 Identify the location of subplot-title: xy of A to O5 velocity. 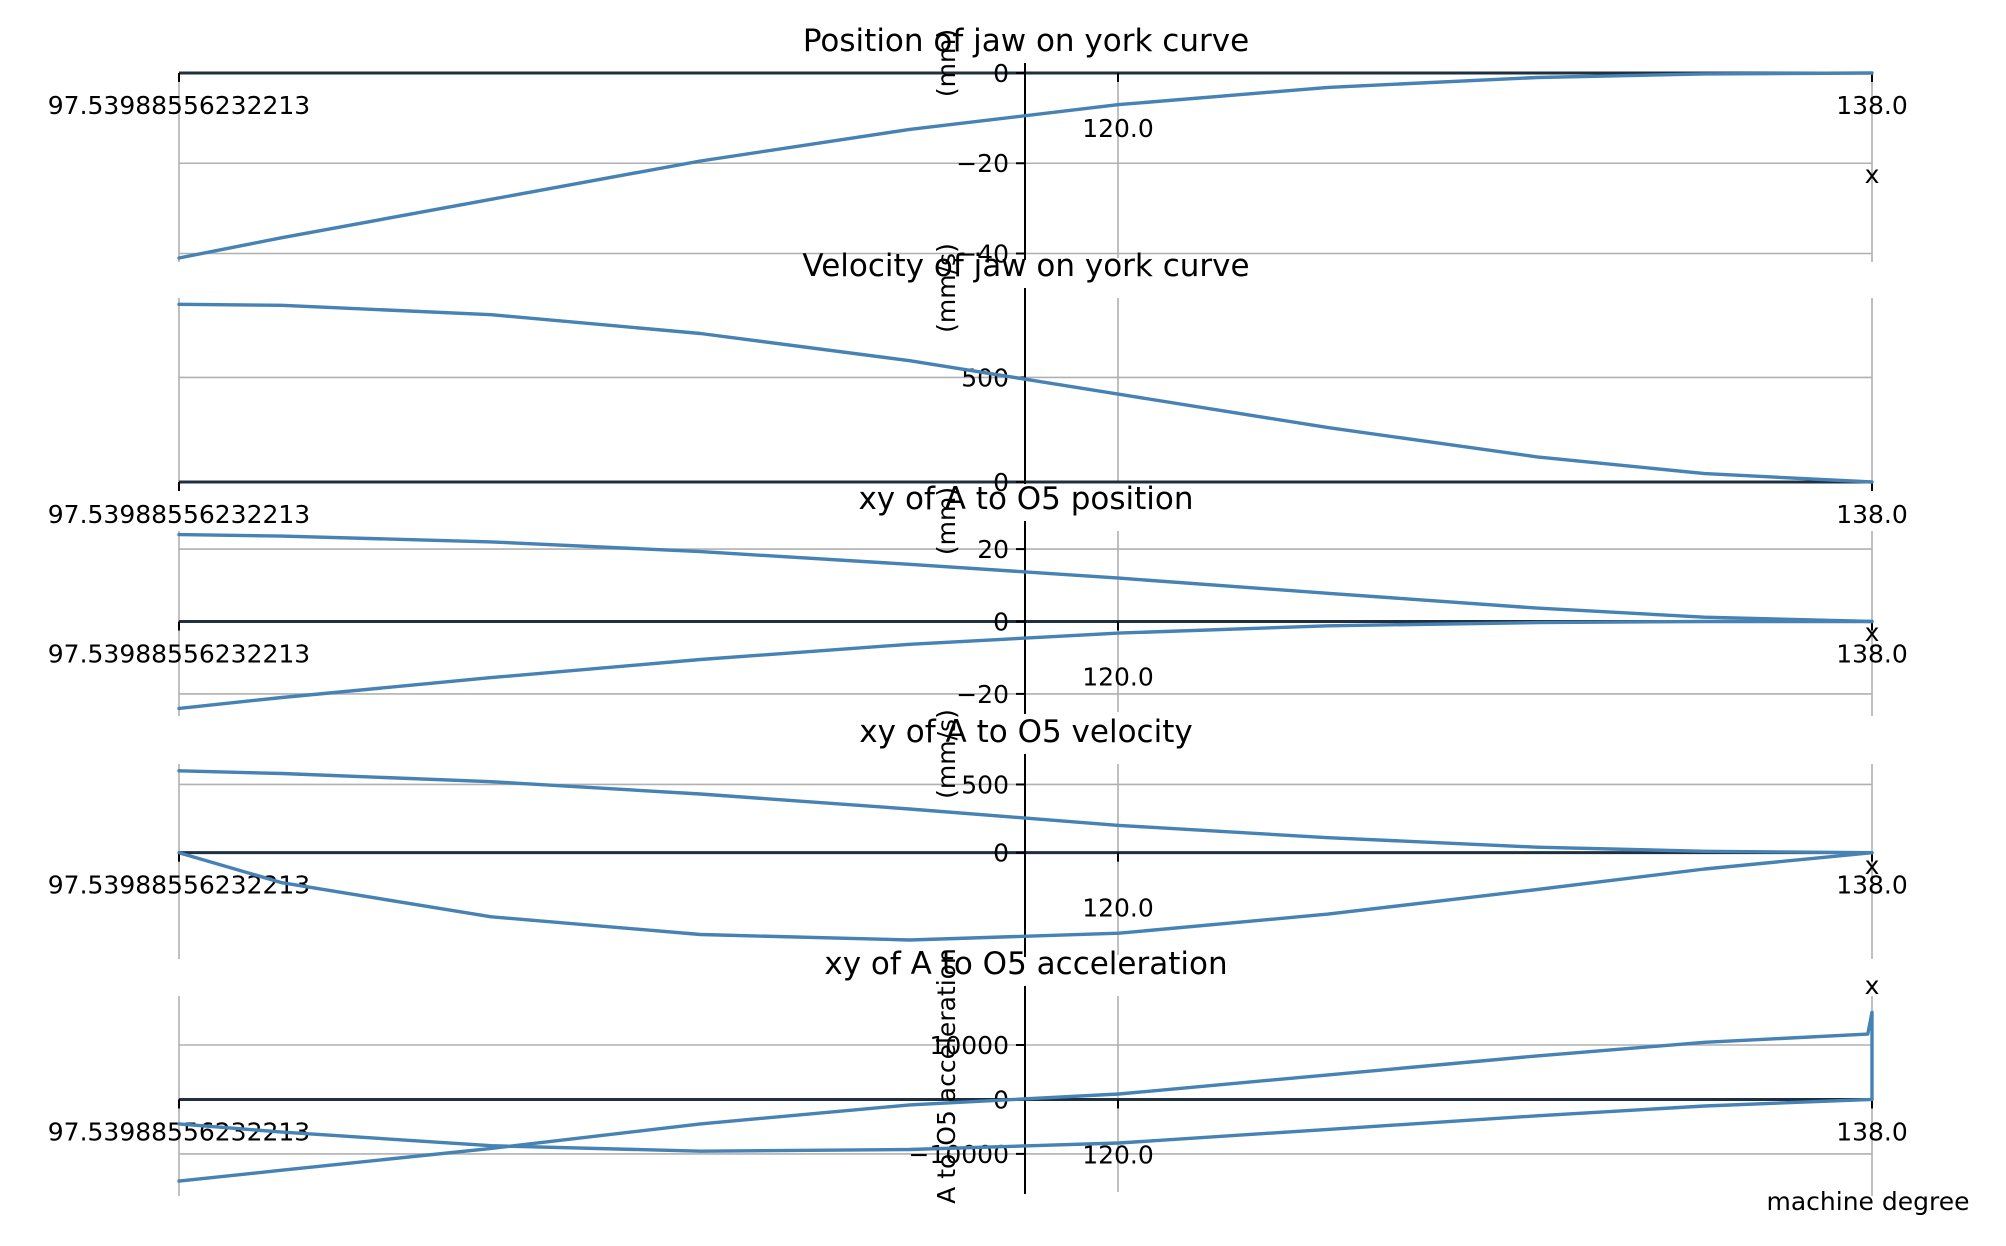
(1025, 732).